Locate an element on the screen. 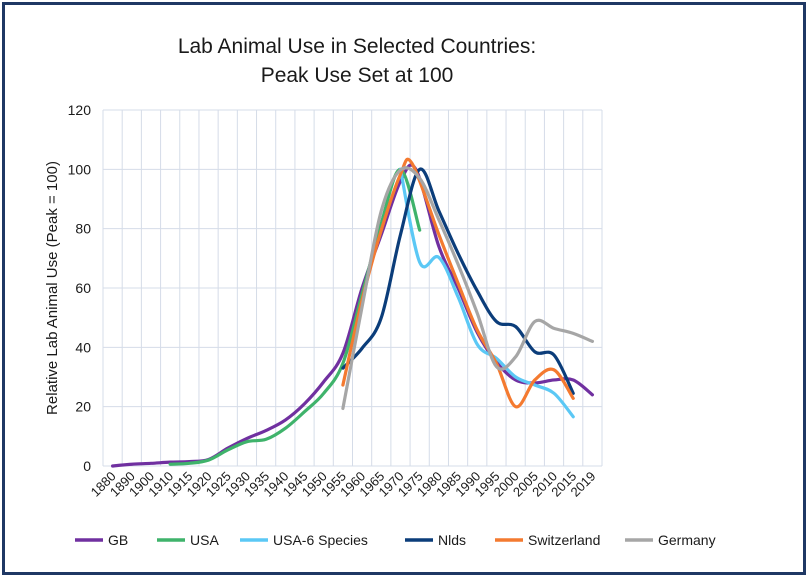 The height and width of the screenshot is (577, 808). series-line-nlds is located at coordinates (458, 281).